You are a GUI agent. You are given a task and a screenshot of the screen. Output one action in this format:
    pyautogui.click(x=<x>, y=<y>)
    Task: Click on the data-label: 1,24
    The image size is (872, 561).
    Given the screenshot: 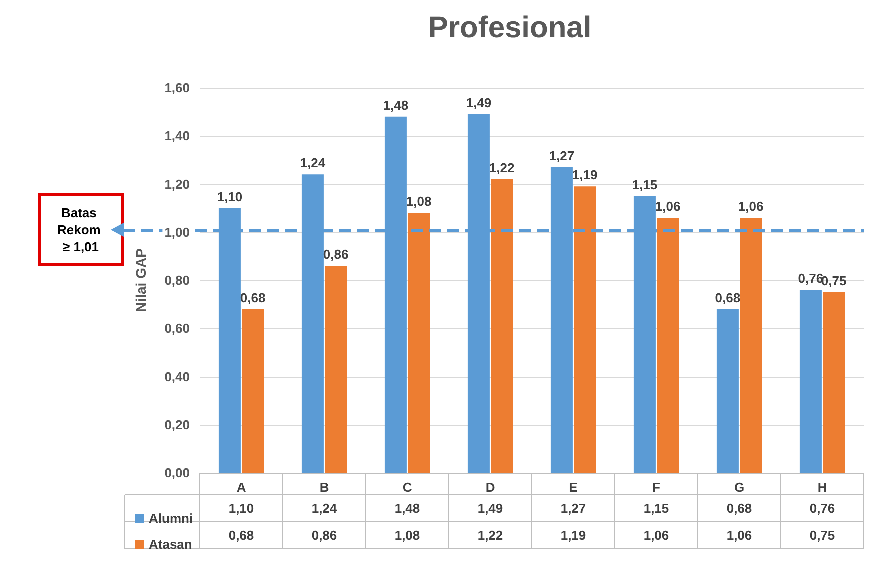 What is the action you would take?
    pyautogui.click(x=325, y=508)
    